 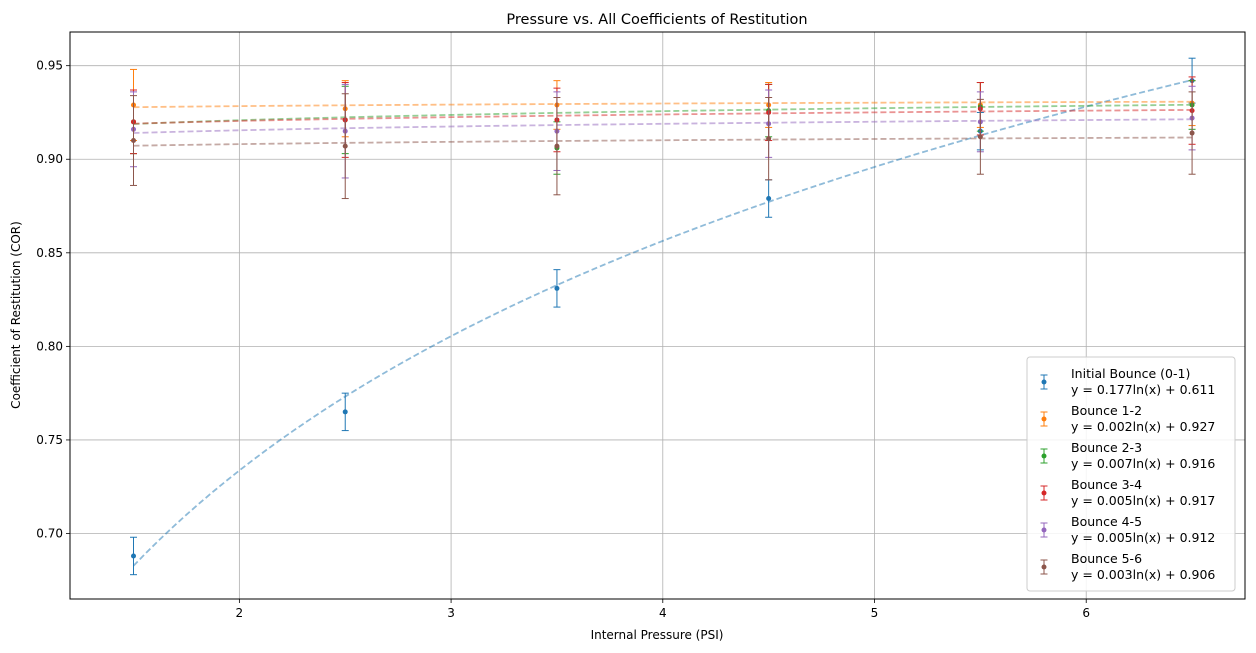 What do you see at coordinates (49, 66) in the screenshot?
I see `y-tick-label: 0.95` at bounding box center [49, 66].